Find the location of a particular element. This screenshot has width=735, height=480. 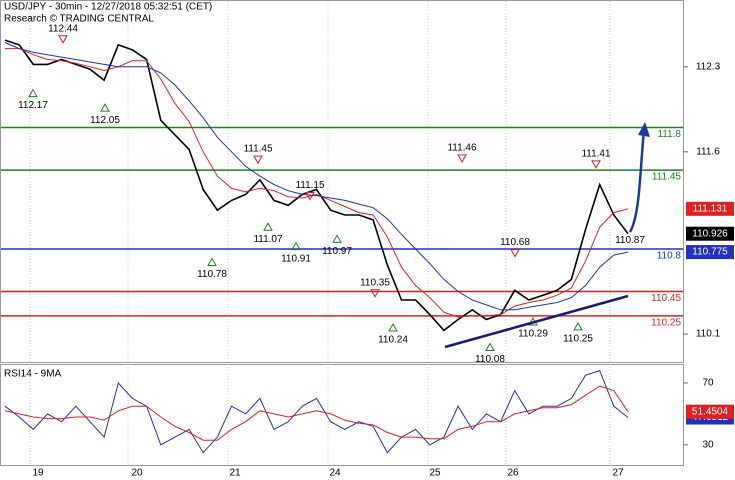

series-line is located at coordinates (316, 413).